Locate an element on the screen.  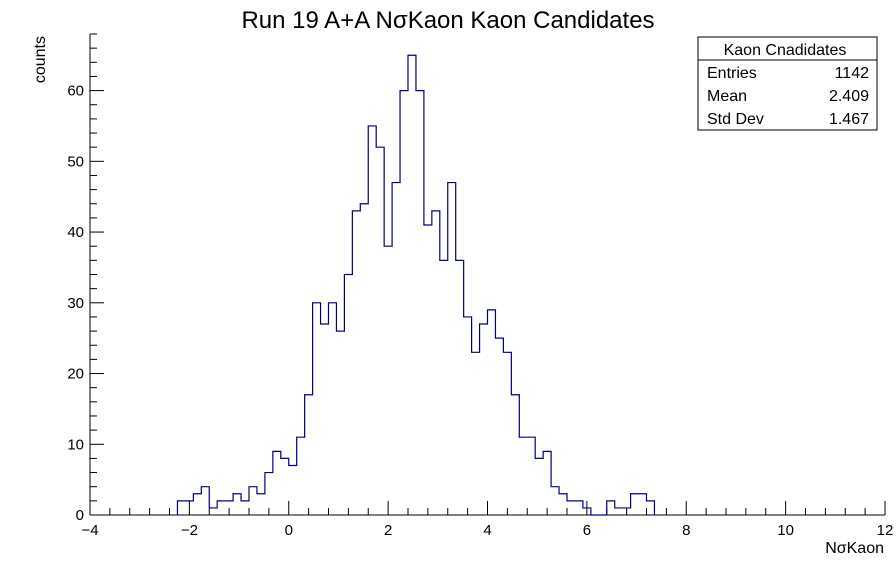
x-tick-label: 12 is located at coordinates (885, 530).